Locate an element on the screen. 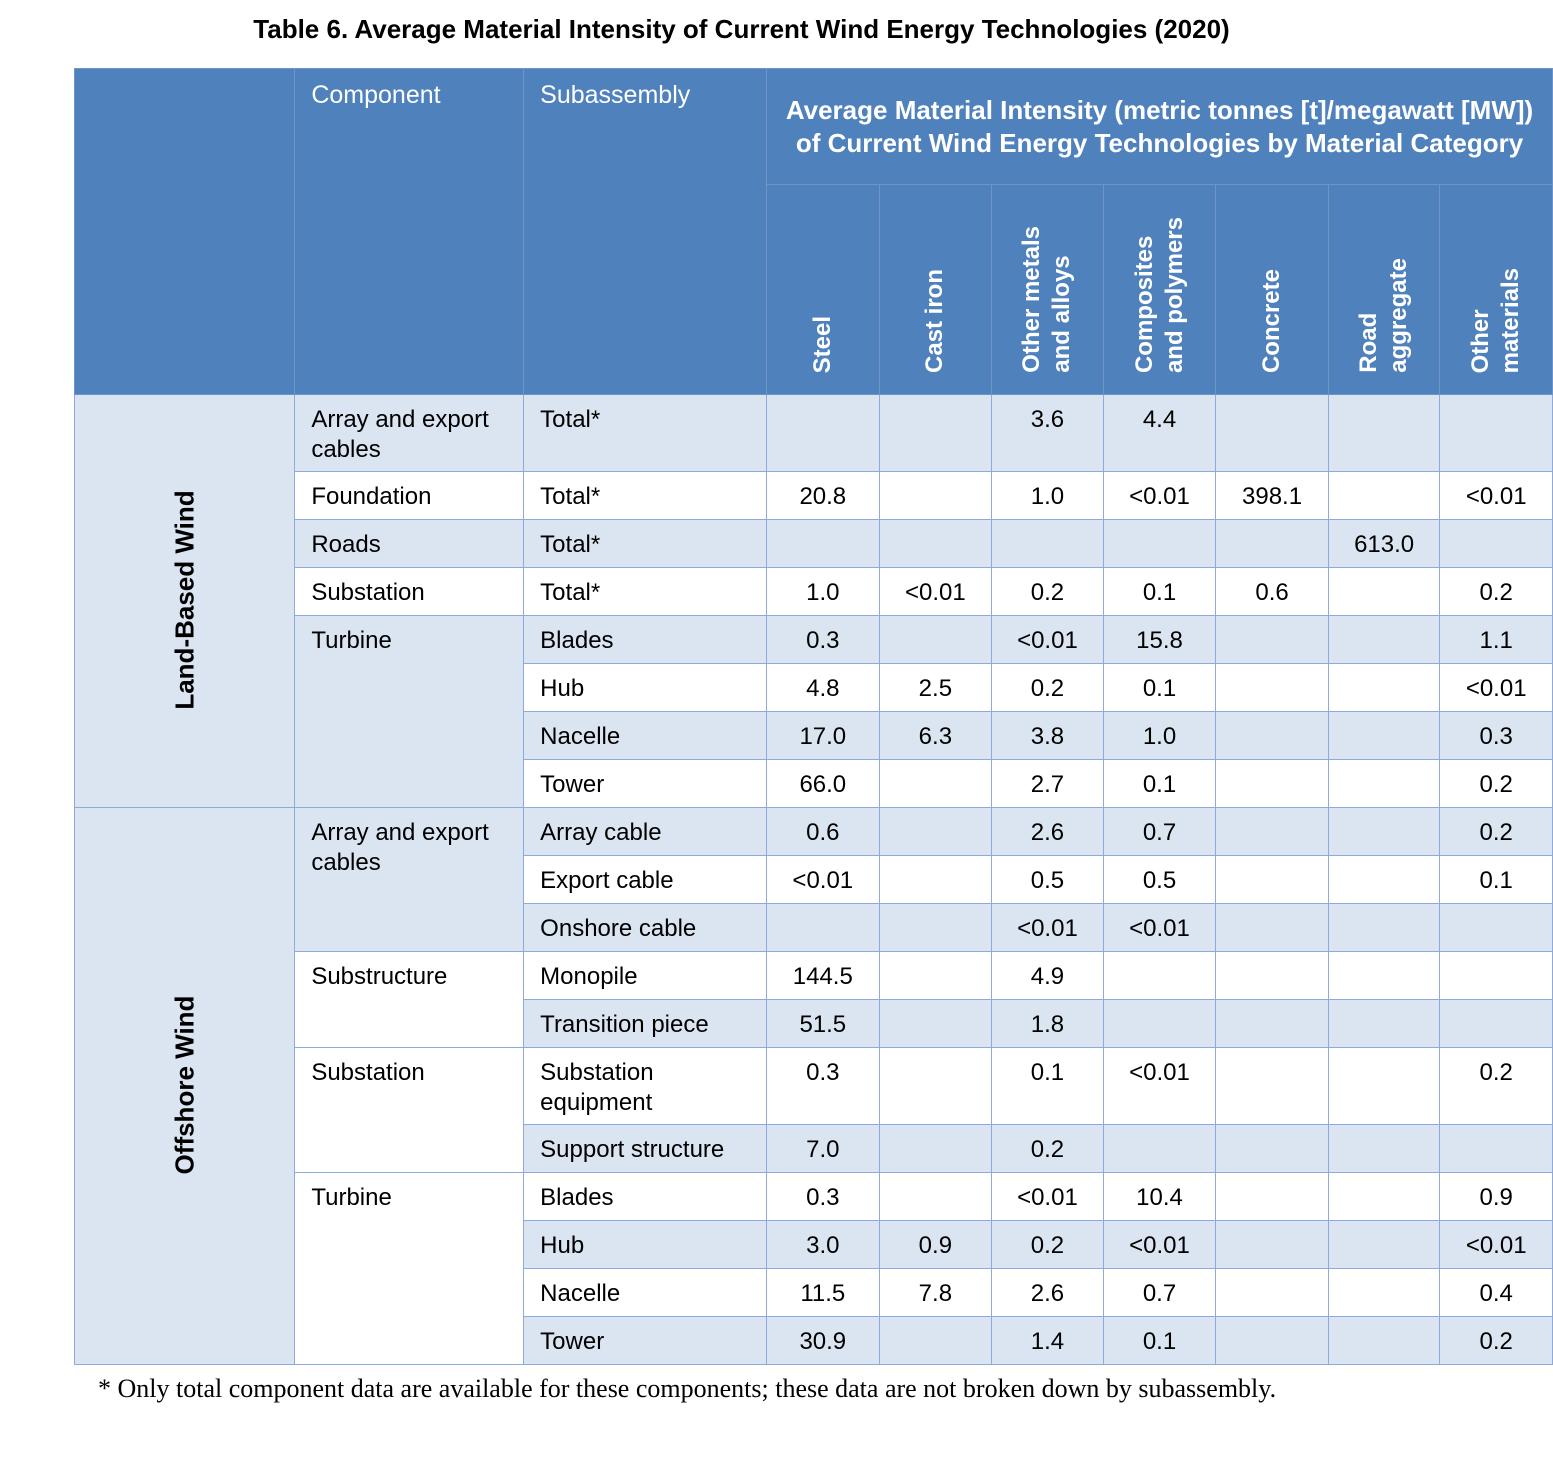 This screenshot has width=1553, height=1467. value-cell-other-metals: 1.0 is located at coordinates (1047, 495).